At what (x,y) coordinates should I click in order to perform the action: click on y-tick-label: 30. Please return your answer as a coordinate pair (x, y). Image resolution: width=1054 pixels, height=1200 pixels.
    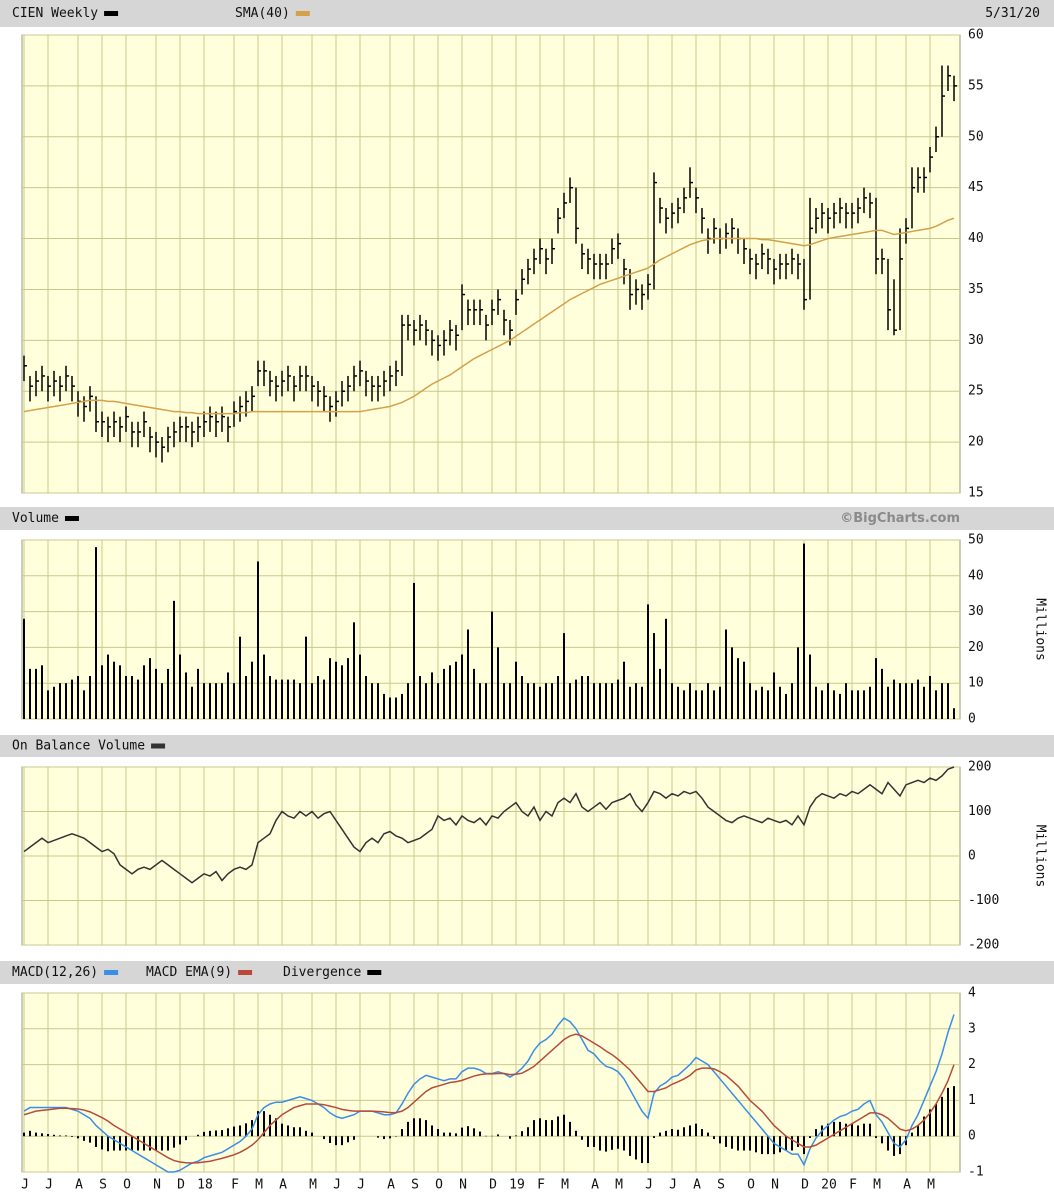
    Looking at the image, I should click on (976, 340).